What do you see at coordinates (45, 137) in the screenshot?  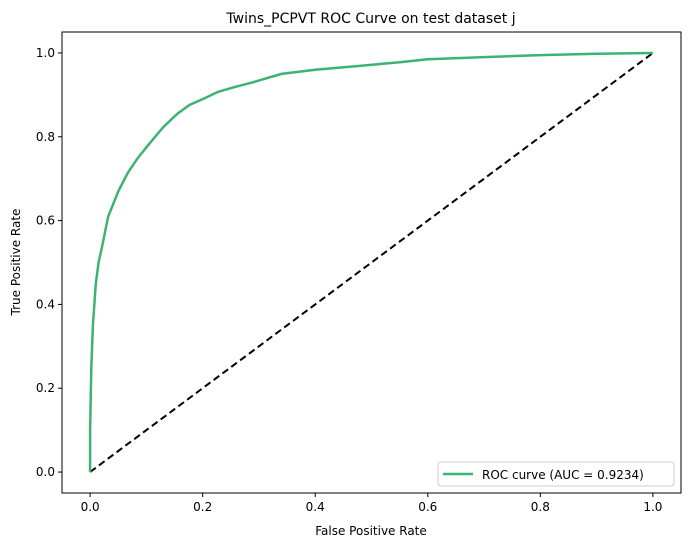 I see `y-tick-label: 0.8` at bounding box center [45, 137].